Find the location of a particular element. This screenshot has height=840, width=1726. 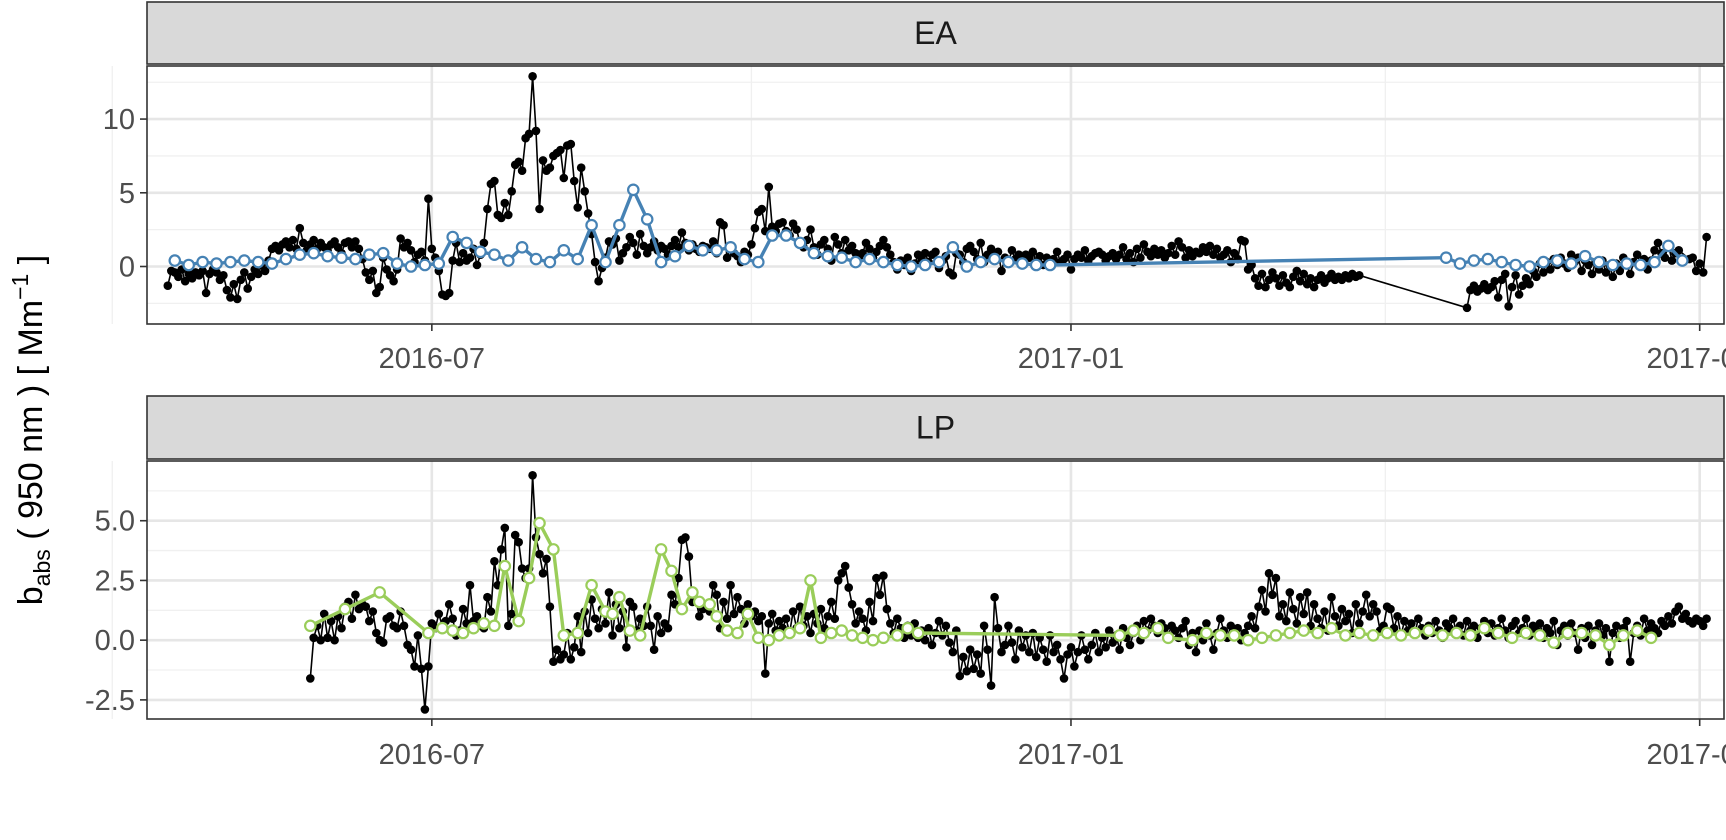

facet-strip-label: LP is located at coordinates (935, 428).